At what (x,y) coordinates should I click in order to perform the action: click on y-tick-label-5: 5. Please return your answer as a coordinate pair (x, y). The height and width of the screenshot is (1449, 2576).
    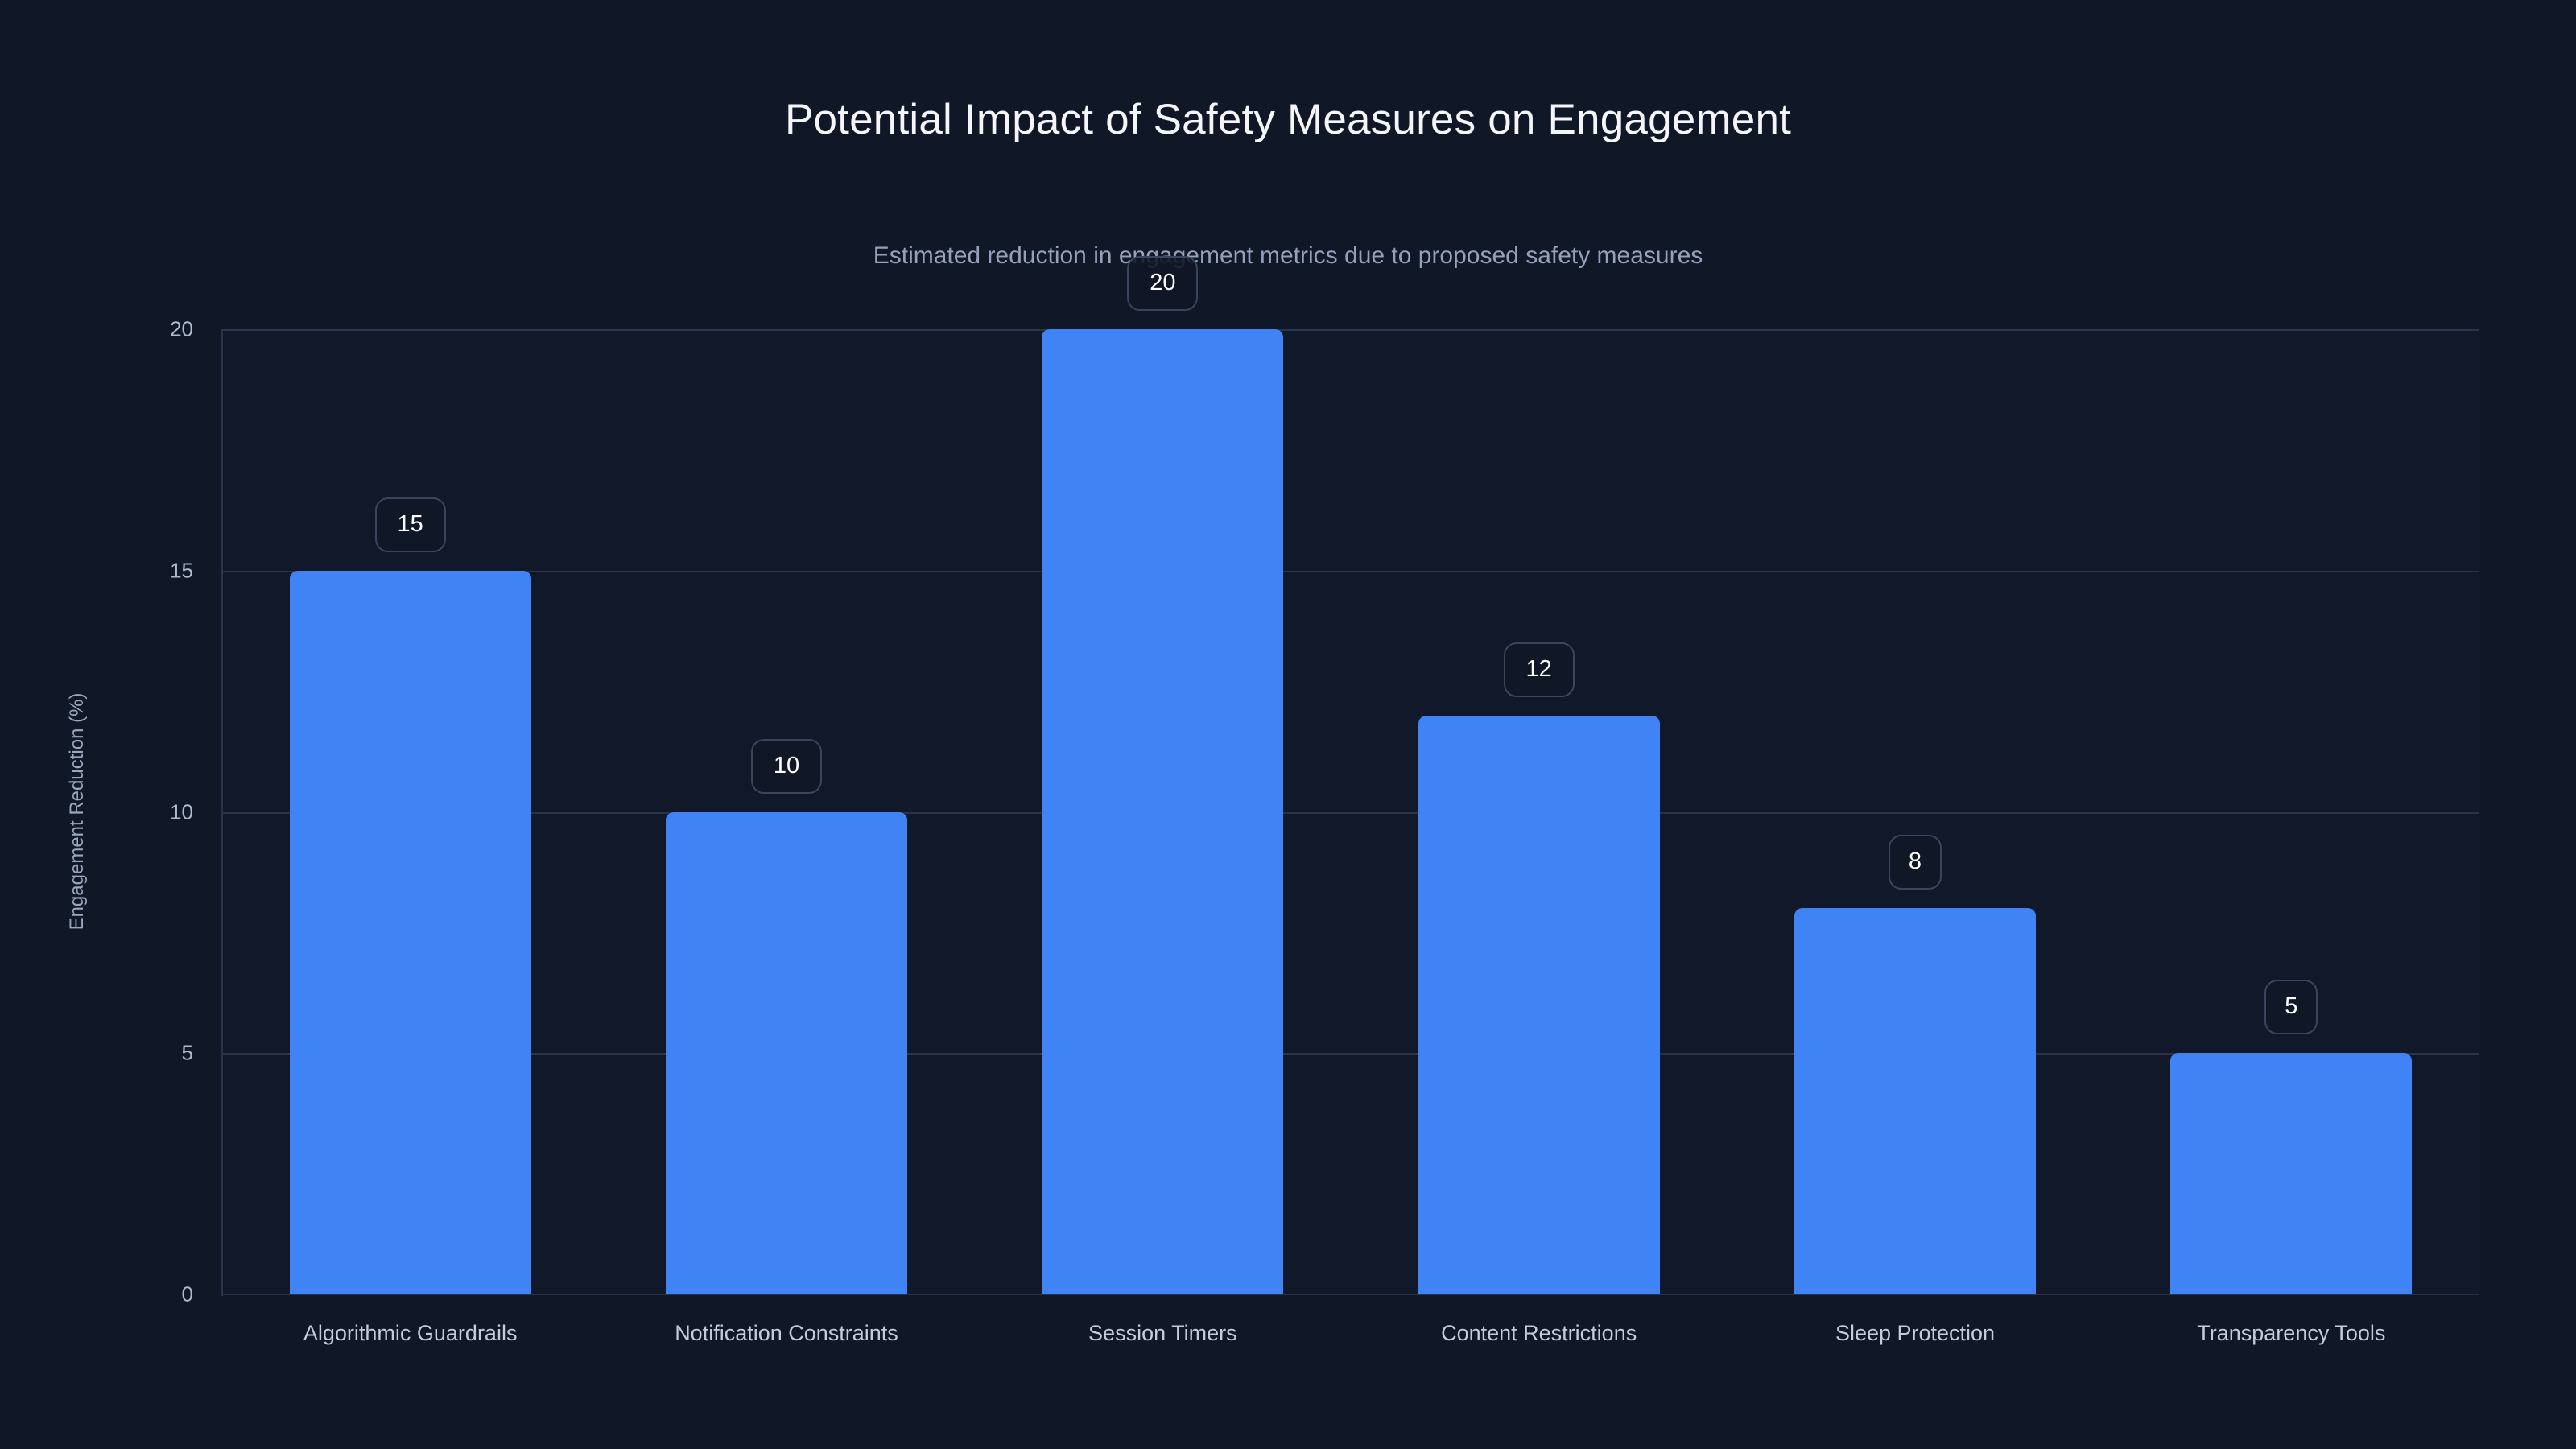
    Looking at the image, I should click on (187, 1052).